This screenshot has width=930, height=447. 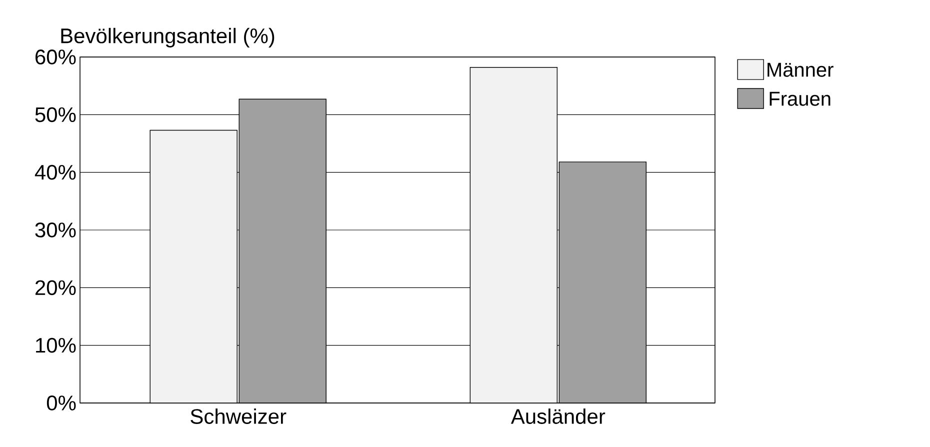 What do you see at coordinates (55, 172) in the screenshot?
I see `y-tick-label: 40%` at bounding box center [55, 172].